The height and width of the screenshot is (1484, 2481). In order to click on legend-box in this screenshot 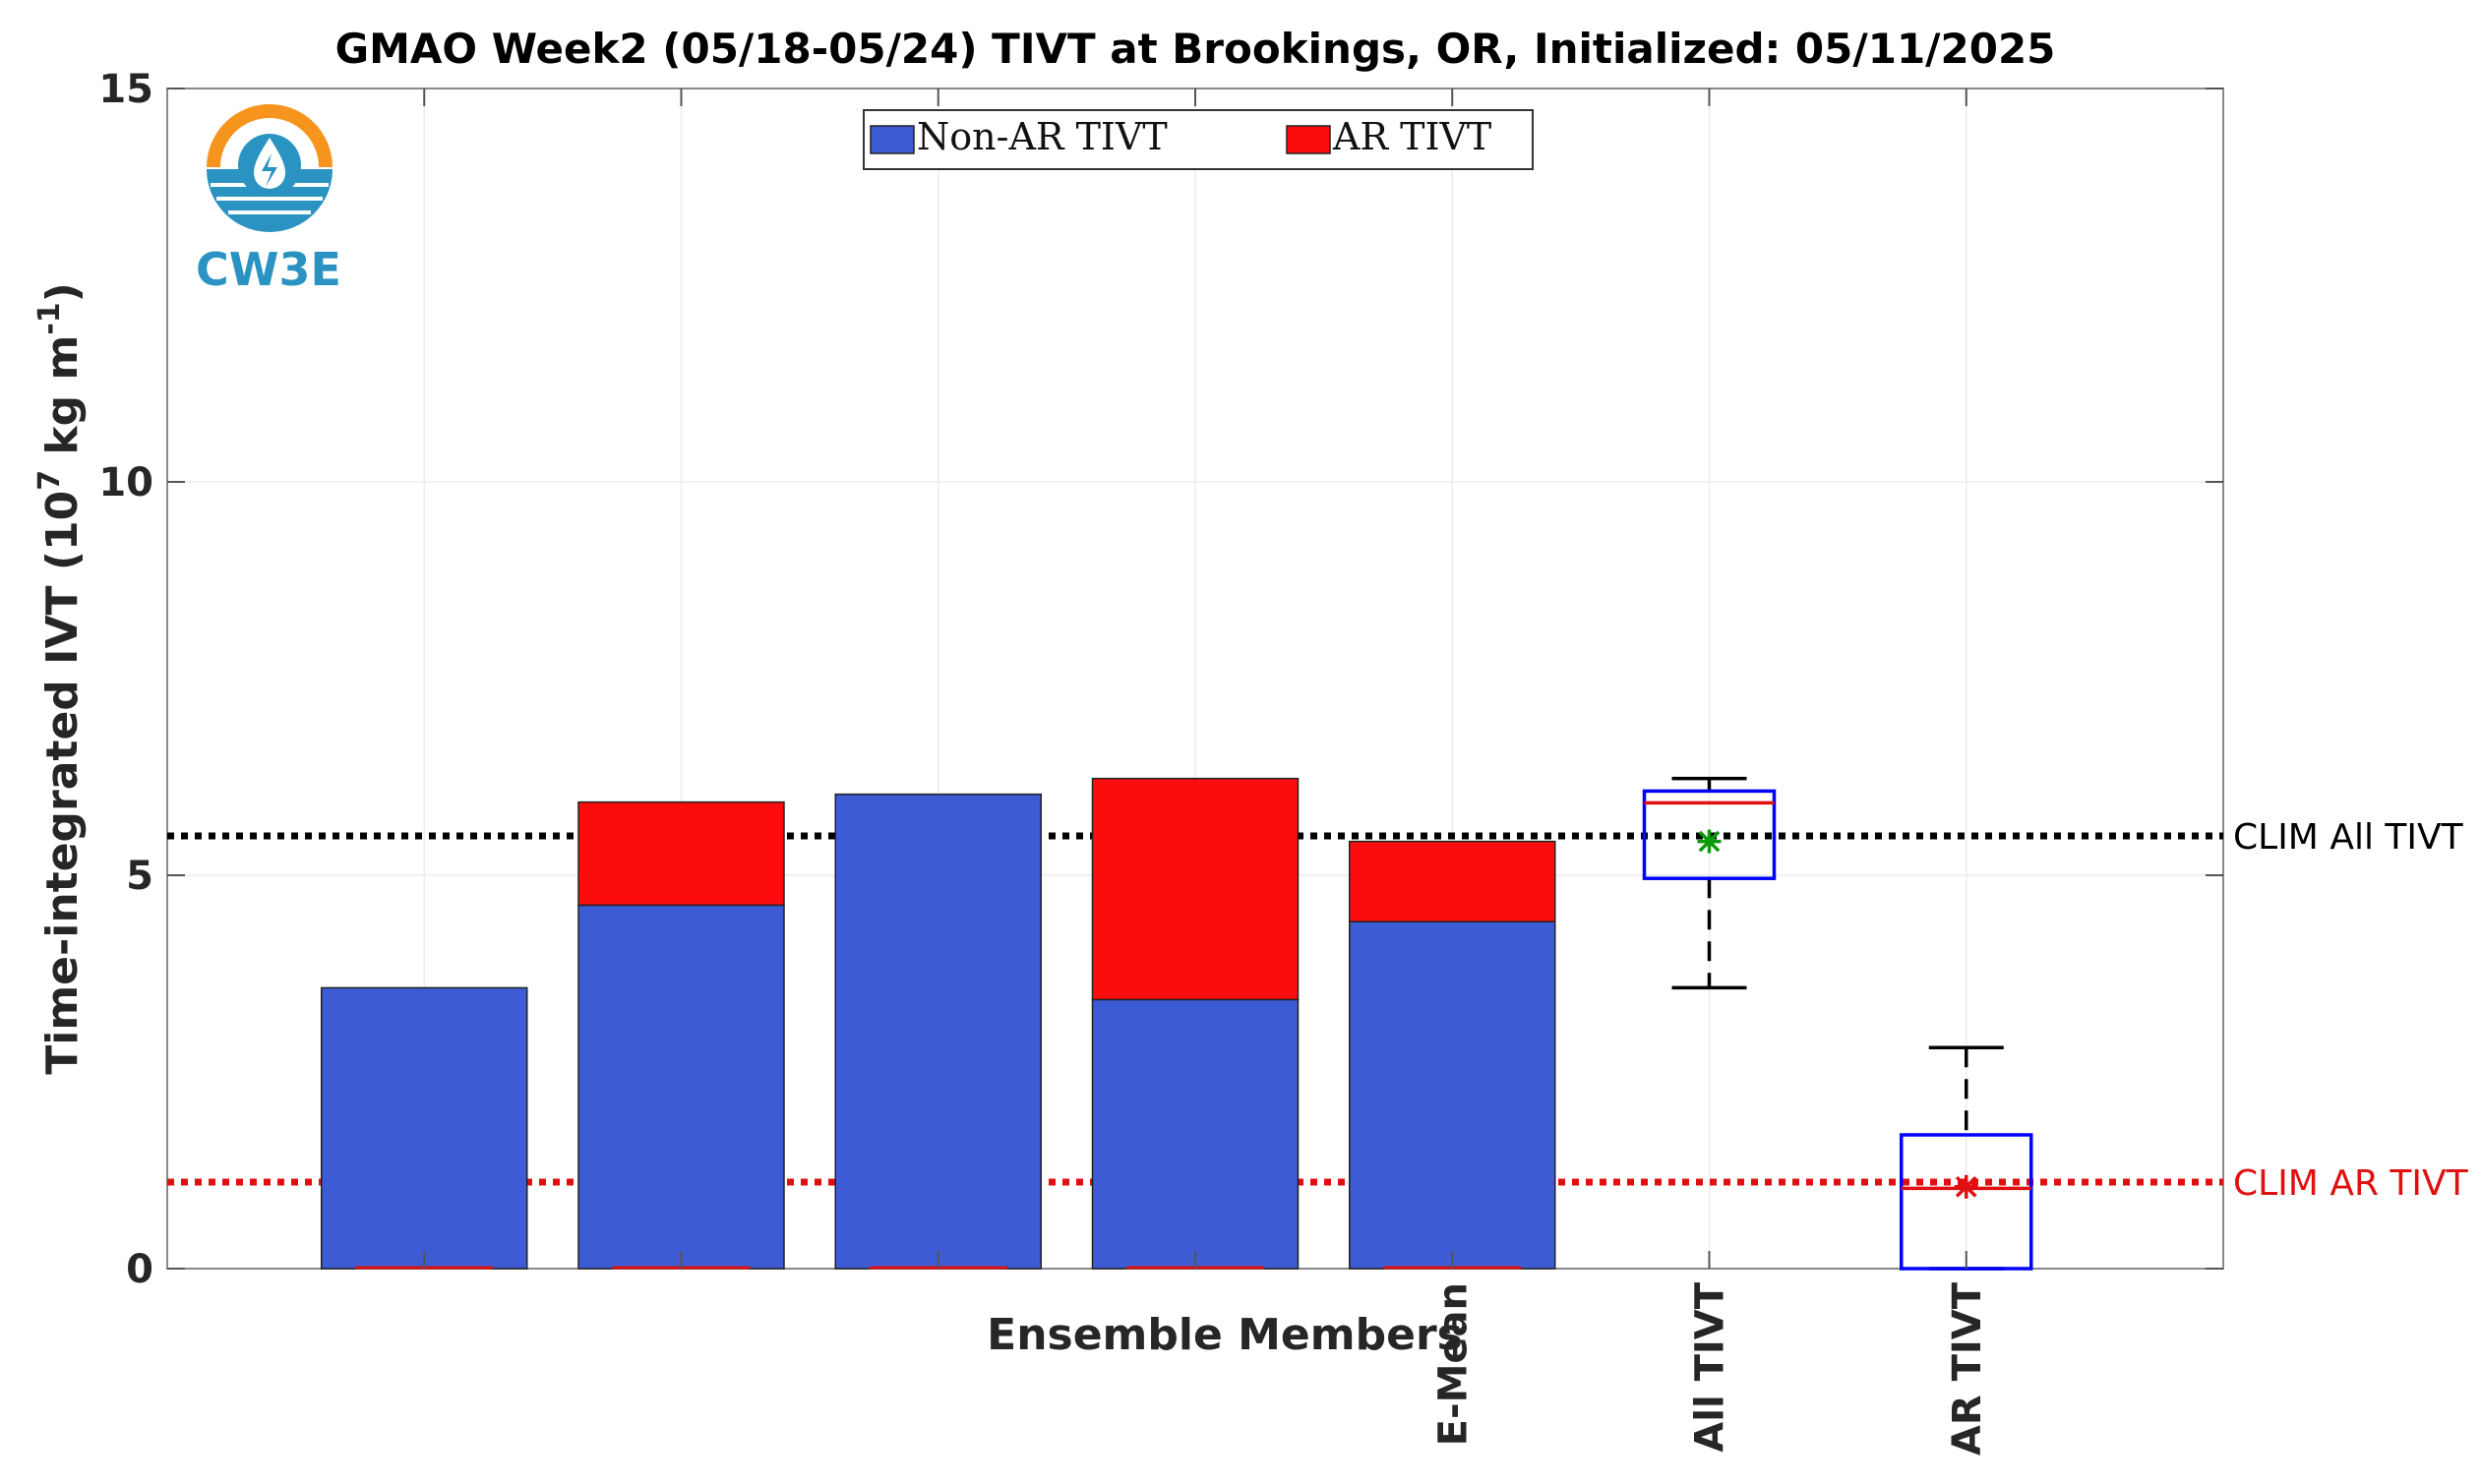, I will do `click(1198, 140)`.